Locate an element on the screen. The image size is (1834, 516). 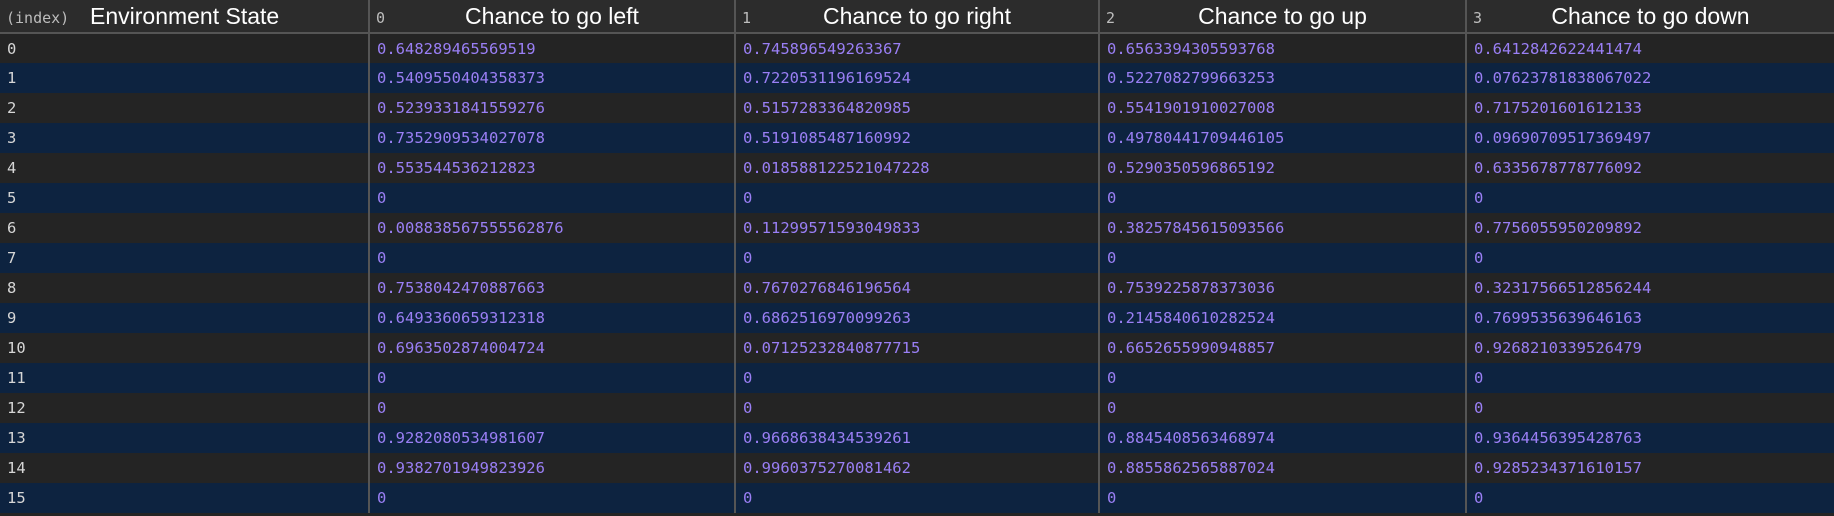
chance-right-cell: 0.9960375270081462 is located at coordinates (917, 468).